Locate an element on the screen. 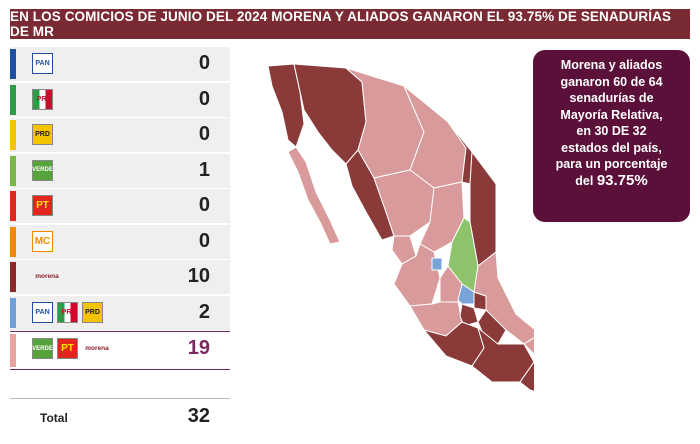 Image resolution: width=700 pixels, height=444 pixels. state-tabasco is located at coordinates (528, 346).